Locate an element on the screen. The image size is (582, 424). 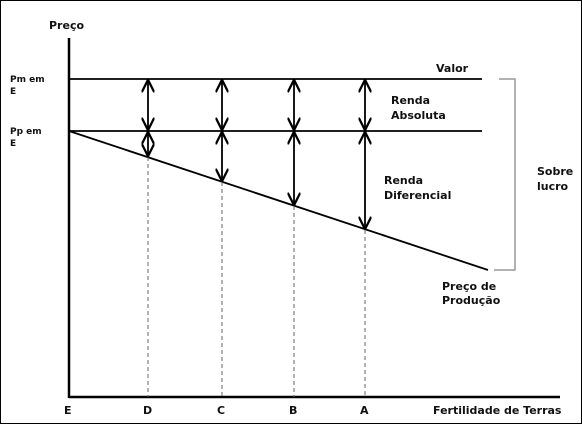
preco-producao-label-2: Produção is located at coordinates (471, 300).